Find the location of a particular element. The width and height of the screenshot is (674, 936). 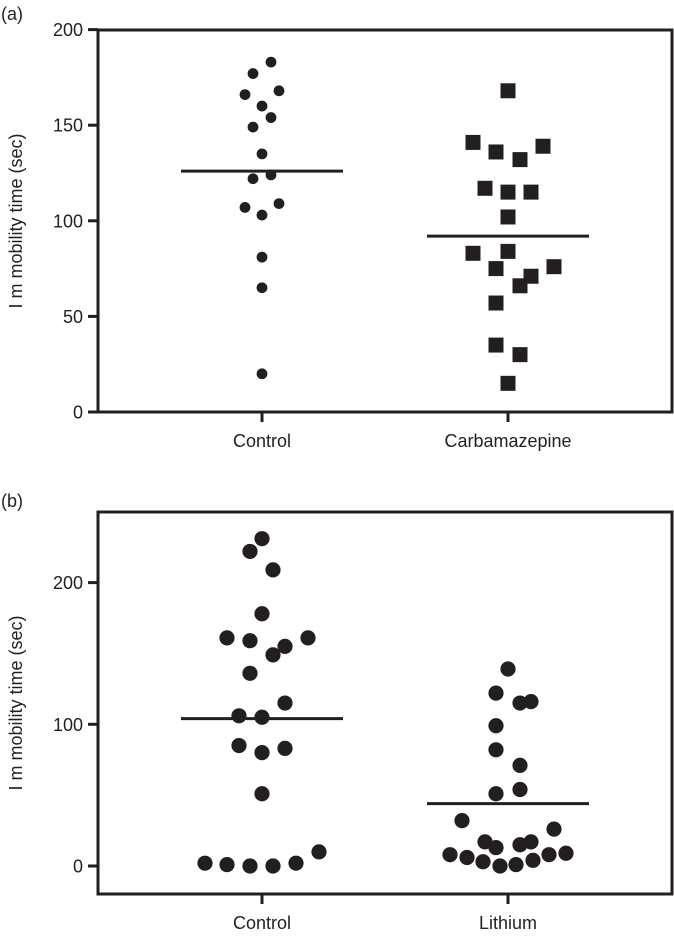

panel-a-label: (a) is located at coordinates (12, 14).